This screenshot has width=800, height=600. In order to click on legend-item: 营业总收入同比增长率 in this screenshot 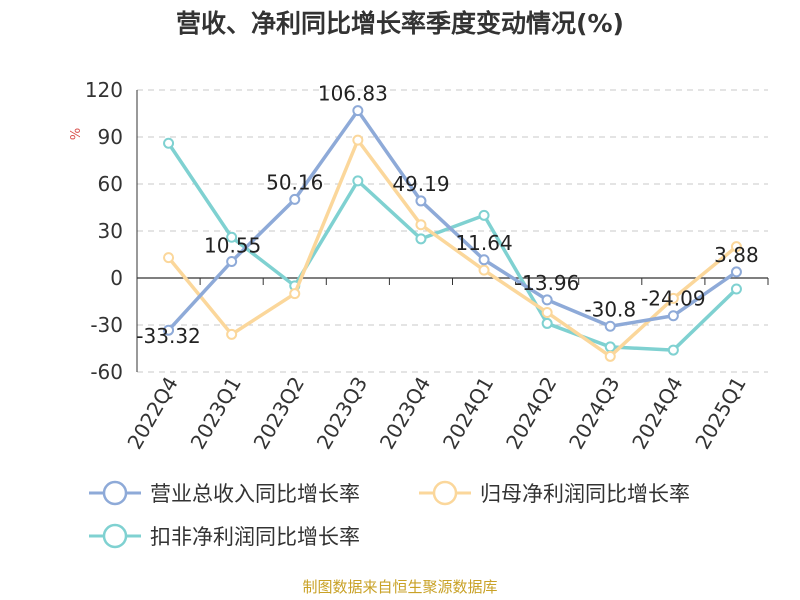, I will do `click(224, 493)`.